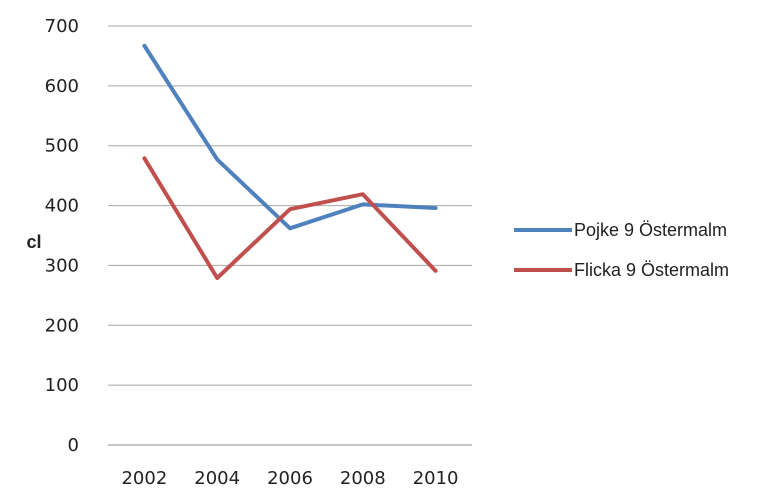  What do you see at coordinates (62, 146) in the screenshot?
I see `y-tick-label: 500` at bounding box center [62, 146].